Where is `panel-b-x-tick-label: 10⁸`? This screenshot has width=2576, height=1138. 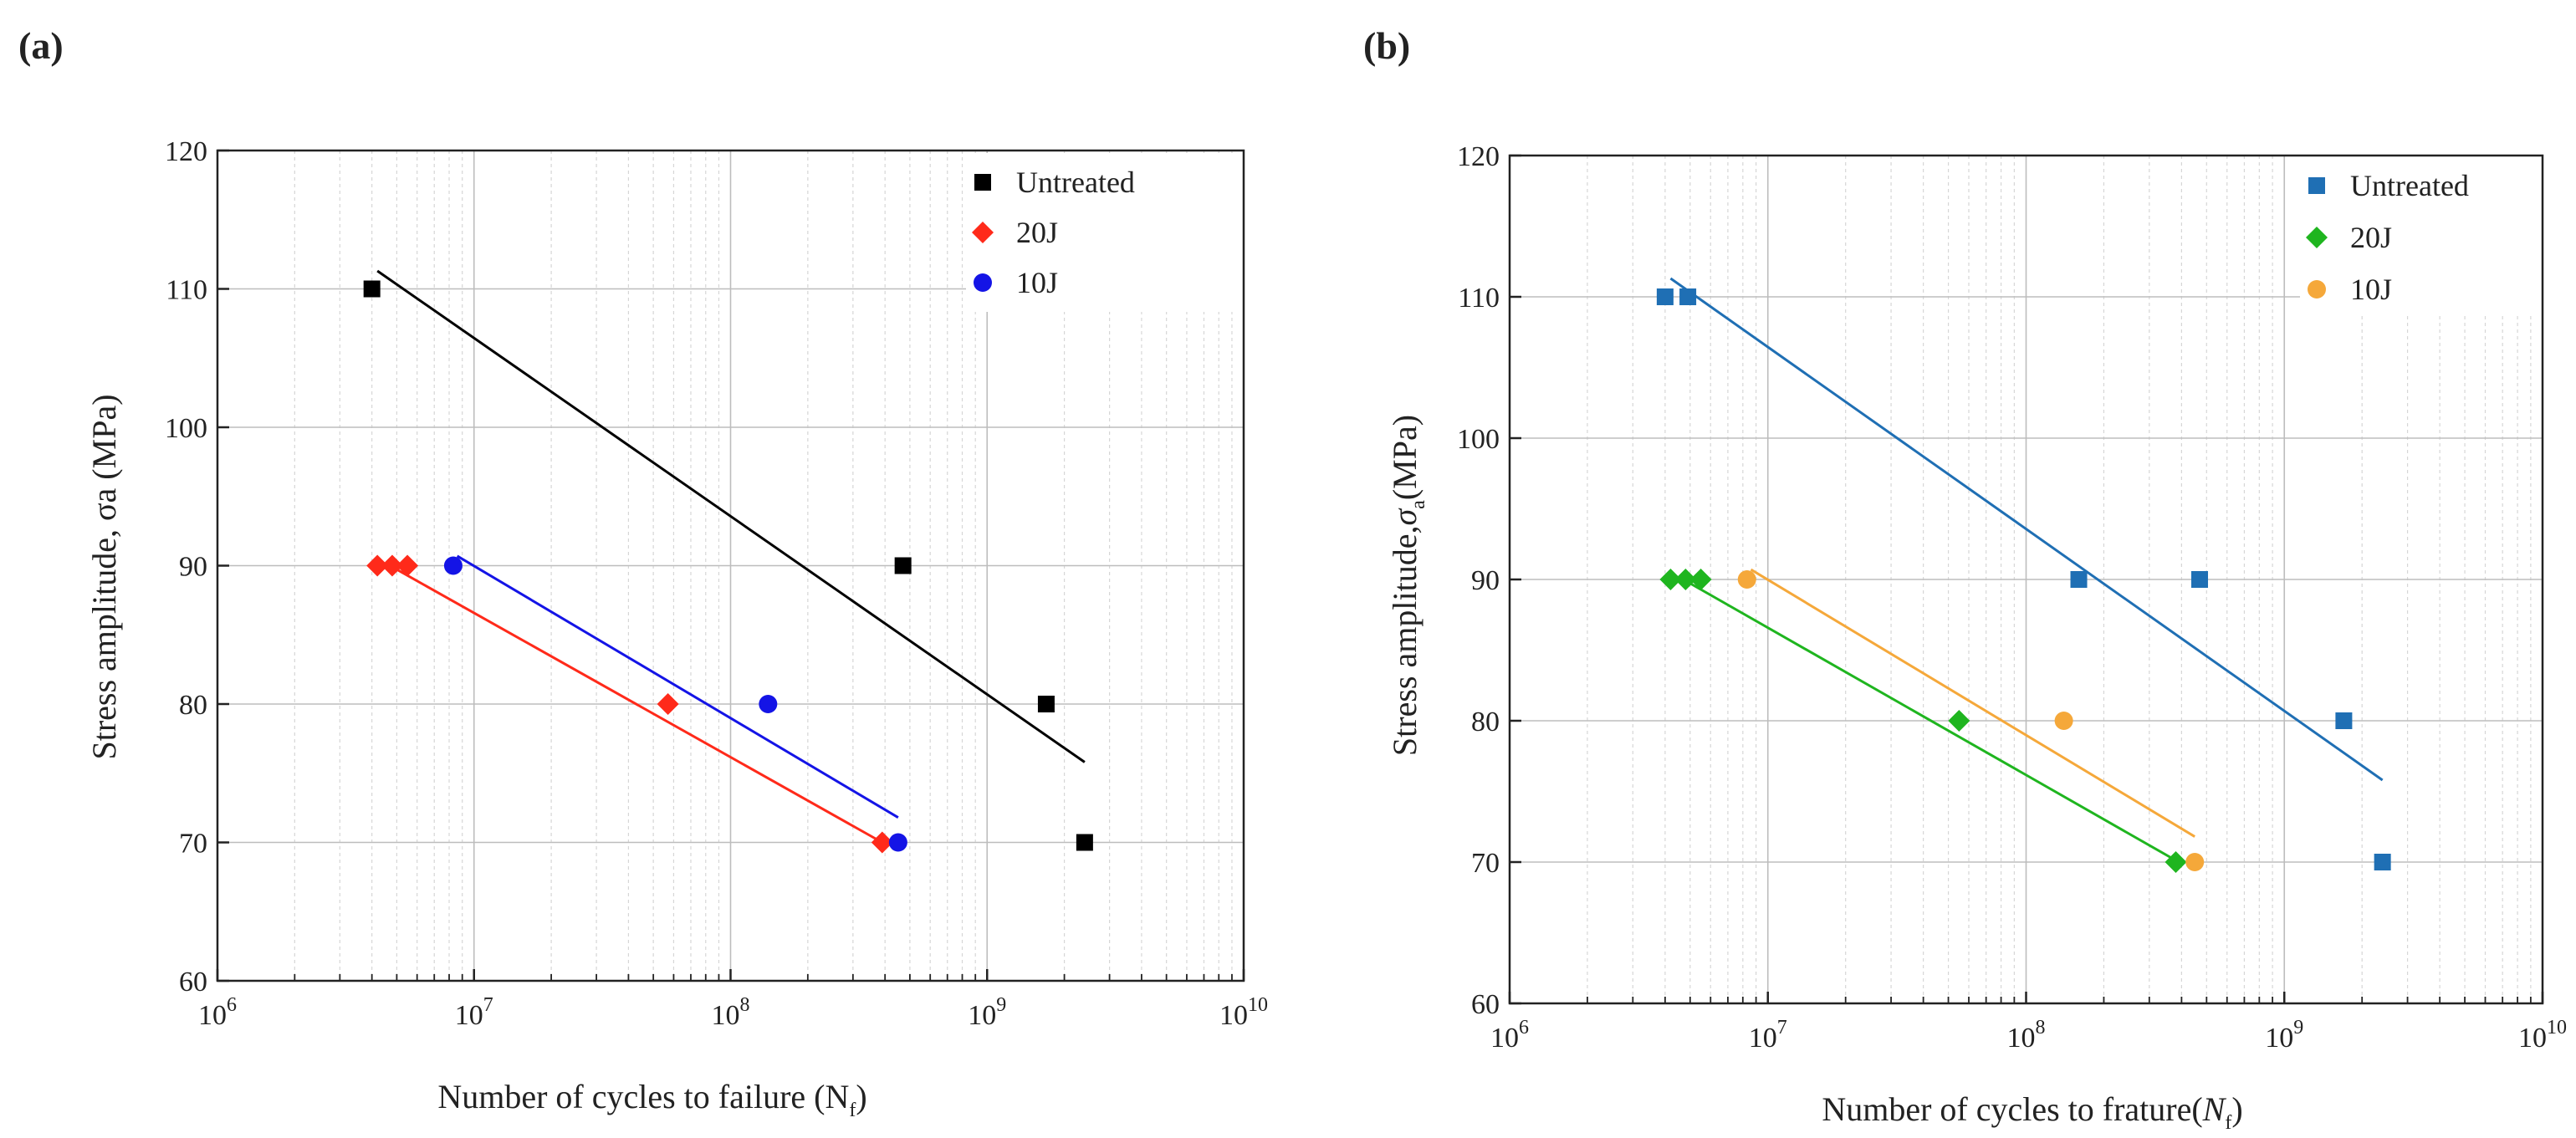
panel-b-x-tick-label: 10⁸ is located at coordinates (2026, 1035).